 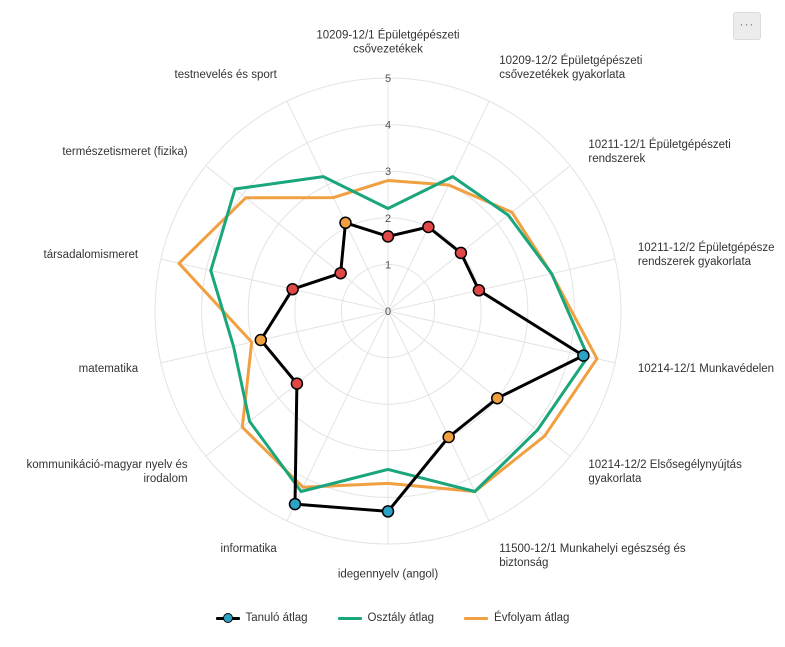 What do you see at coordinates (532, 618) in the screenshot?
I see `legend-label: Évfolyam átlag` at bounding box center [532, 618].